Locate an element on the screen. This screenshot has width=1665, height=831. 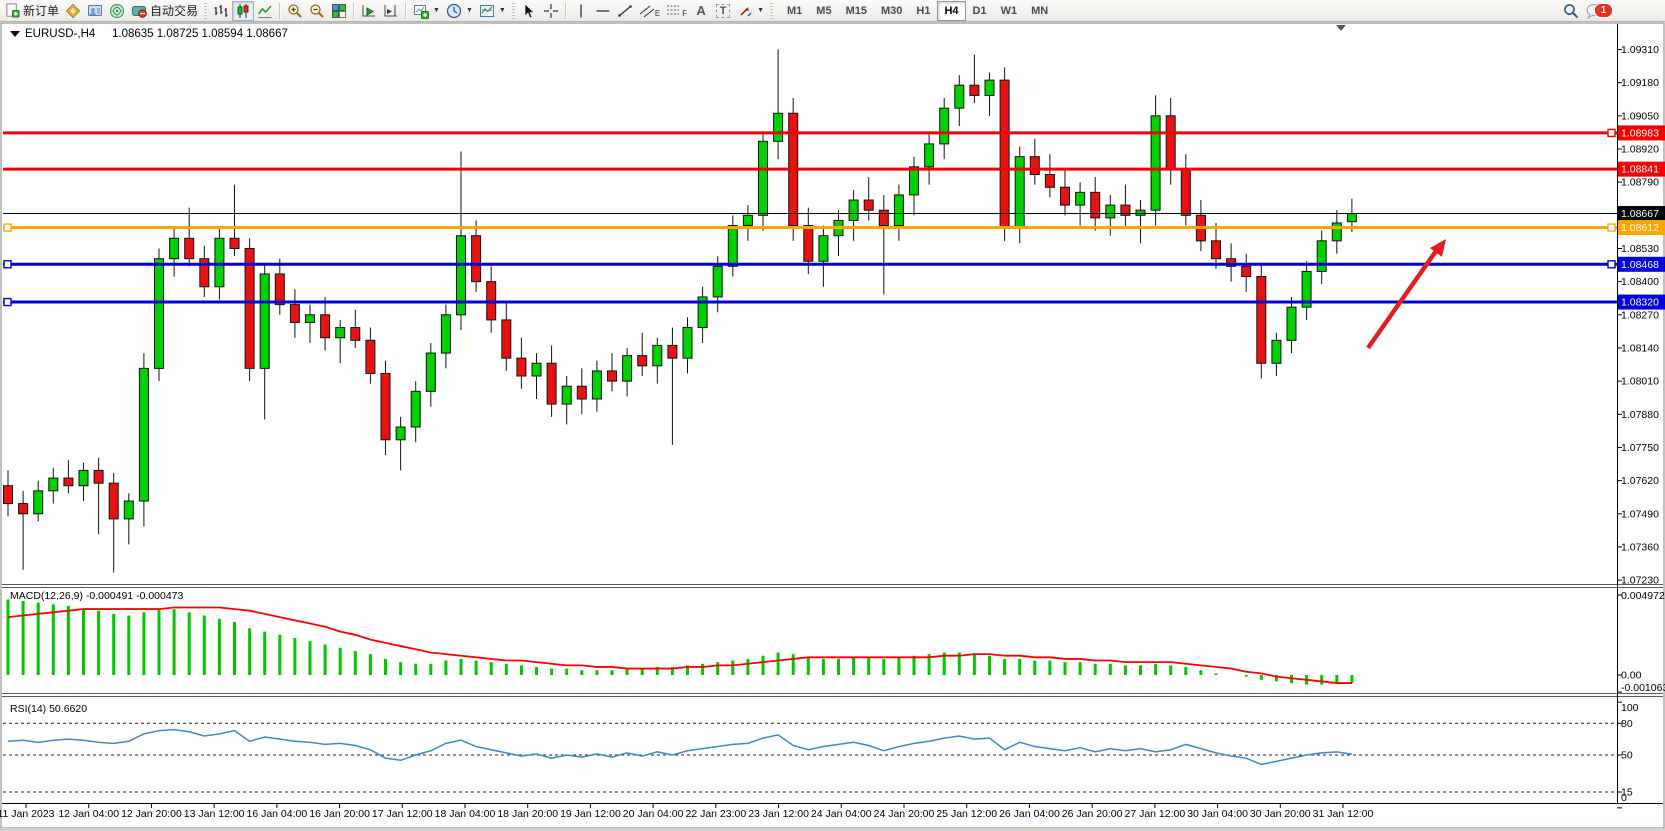
fibonacci-button: F is located at coordinates (676, 11).